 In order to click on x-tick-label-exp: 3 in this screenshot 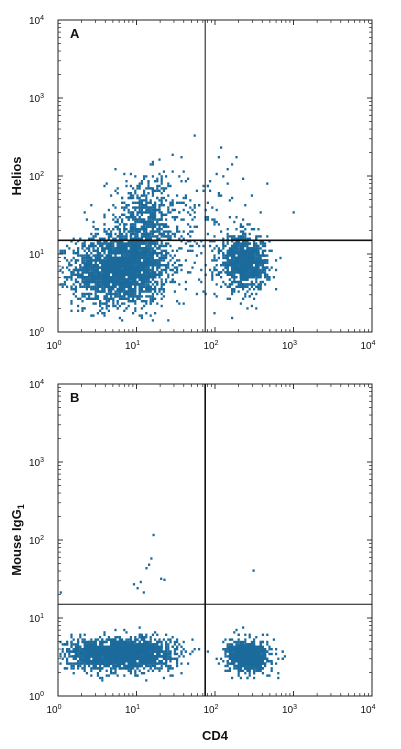, I will do `click(295, 343)`.